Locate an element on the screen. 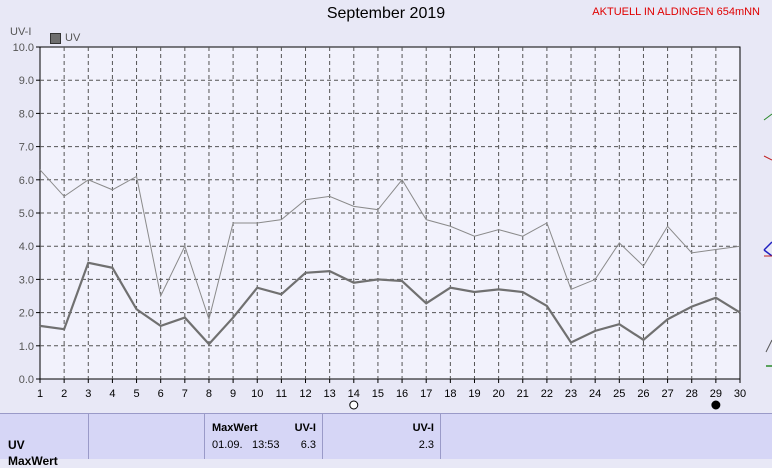 This screenshot has height=468, width=772. summary-row-label: UV is located at coordinates (16, 445).